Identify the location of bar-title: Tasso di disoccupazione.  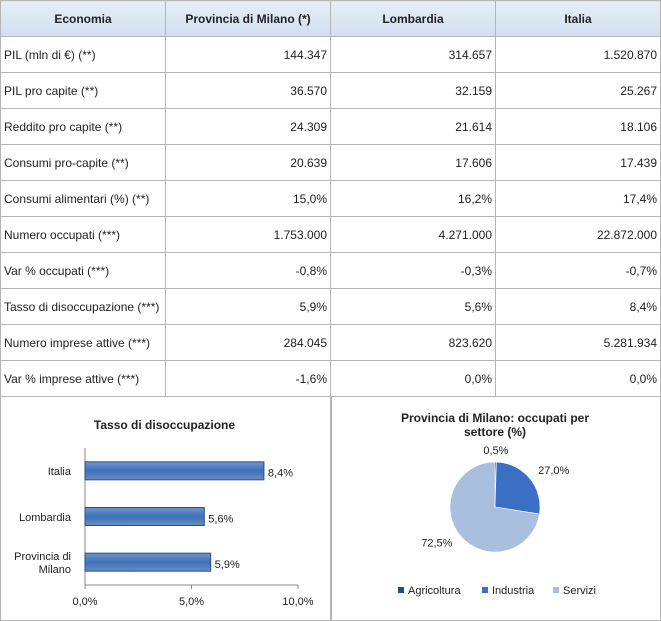
(164, 425).